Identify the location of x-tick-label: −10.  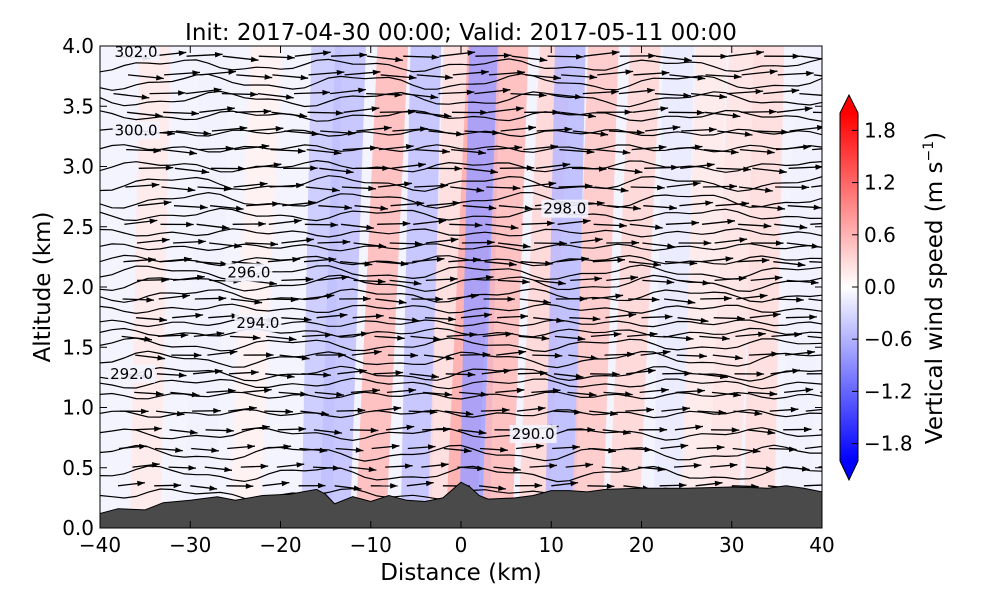
(371, 545).